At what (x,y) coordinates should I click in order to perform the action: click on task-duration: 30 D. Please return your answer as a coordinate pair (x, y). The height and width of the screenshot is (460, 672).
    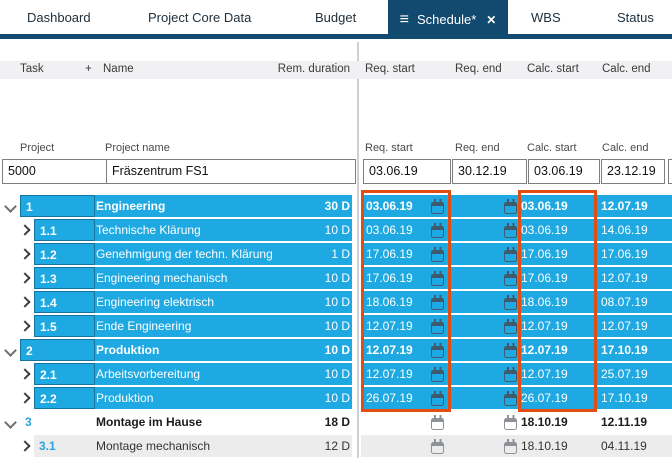
    Looking at the image, I should click on (337, 206).